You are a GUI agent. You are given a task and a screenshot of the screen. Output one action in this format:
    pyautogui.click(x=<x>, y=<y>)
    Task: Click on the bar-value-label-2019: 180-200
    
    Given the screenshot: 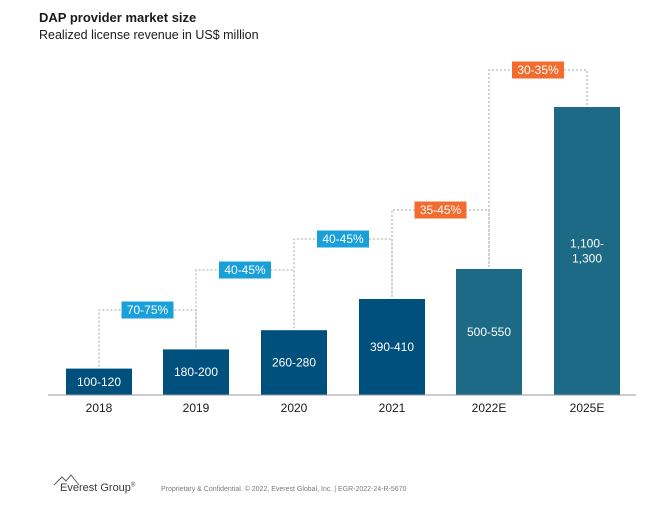 What is the action you would take?
    pyautogui.click(x=196, y=372)
    